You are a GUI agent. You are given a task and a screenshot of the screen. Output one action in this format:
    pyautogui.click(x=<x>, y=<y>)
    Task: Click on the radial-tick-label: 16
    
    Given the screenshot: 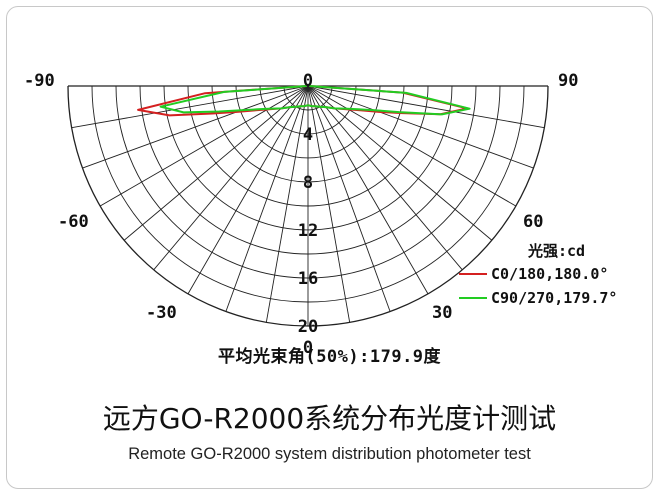 What is the action you would take?
    pyautogui.click(x=308, y=279)
    